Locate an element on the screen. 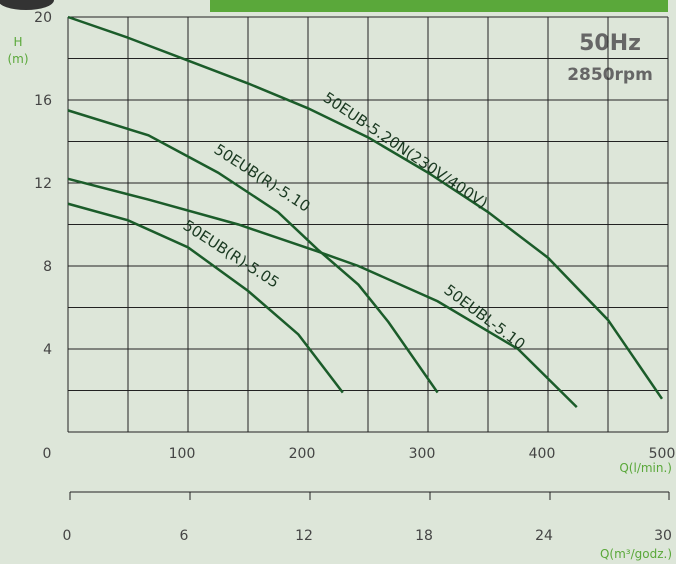  y-tick-label: 20 is located at coordinates (43, 18).